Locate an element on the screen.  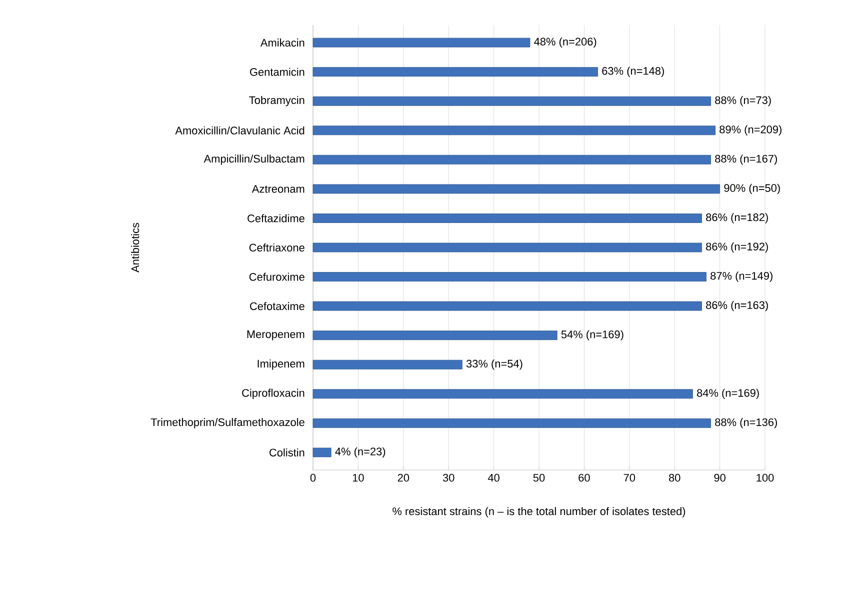
data-label: 86% (n=182) is located at coordinates (737, 218).